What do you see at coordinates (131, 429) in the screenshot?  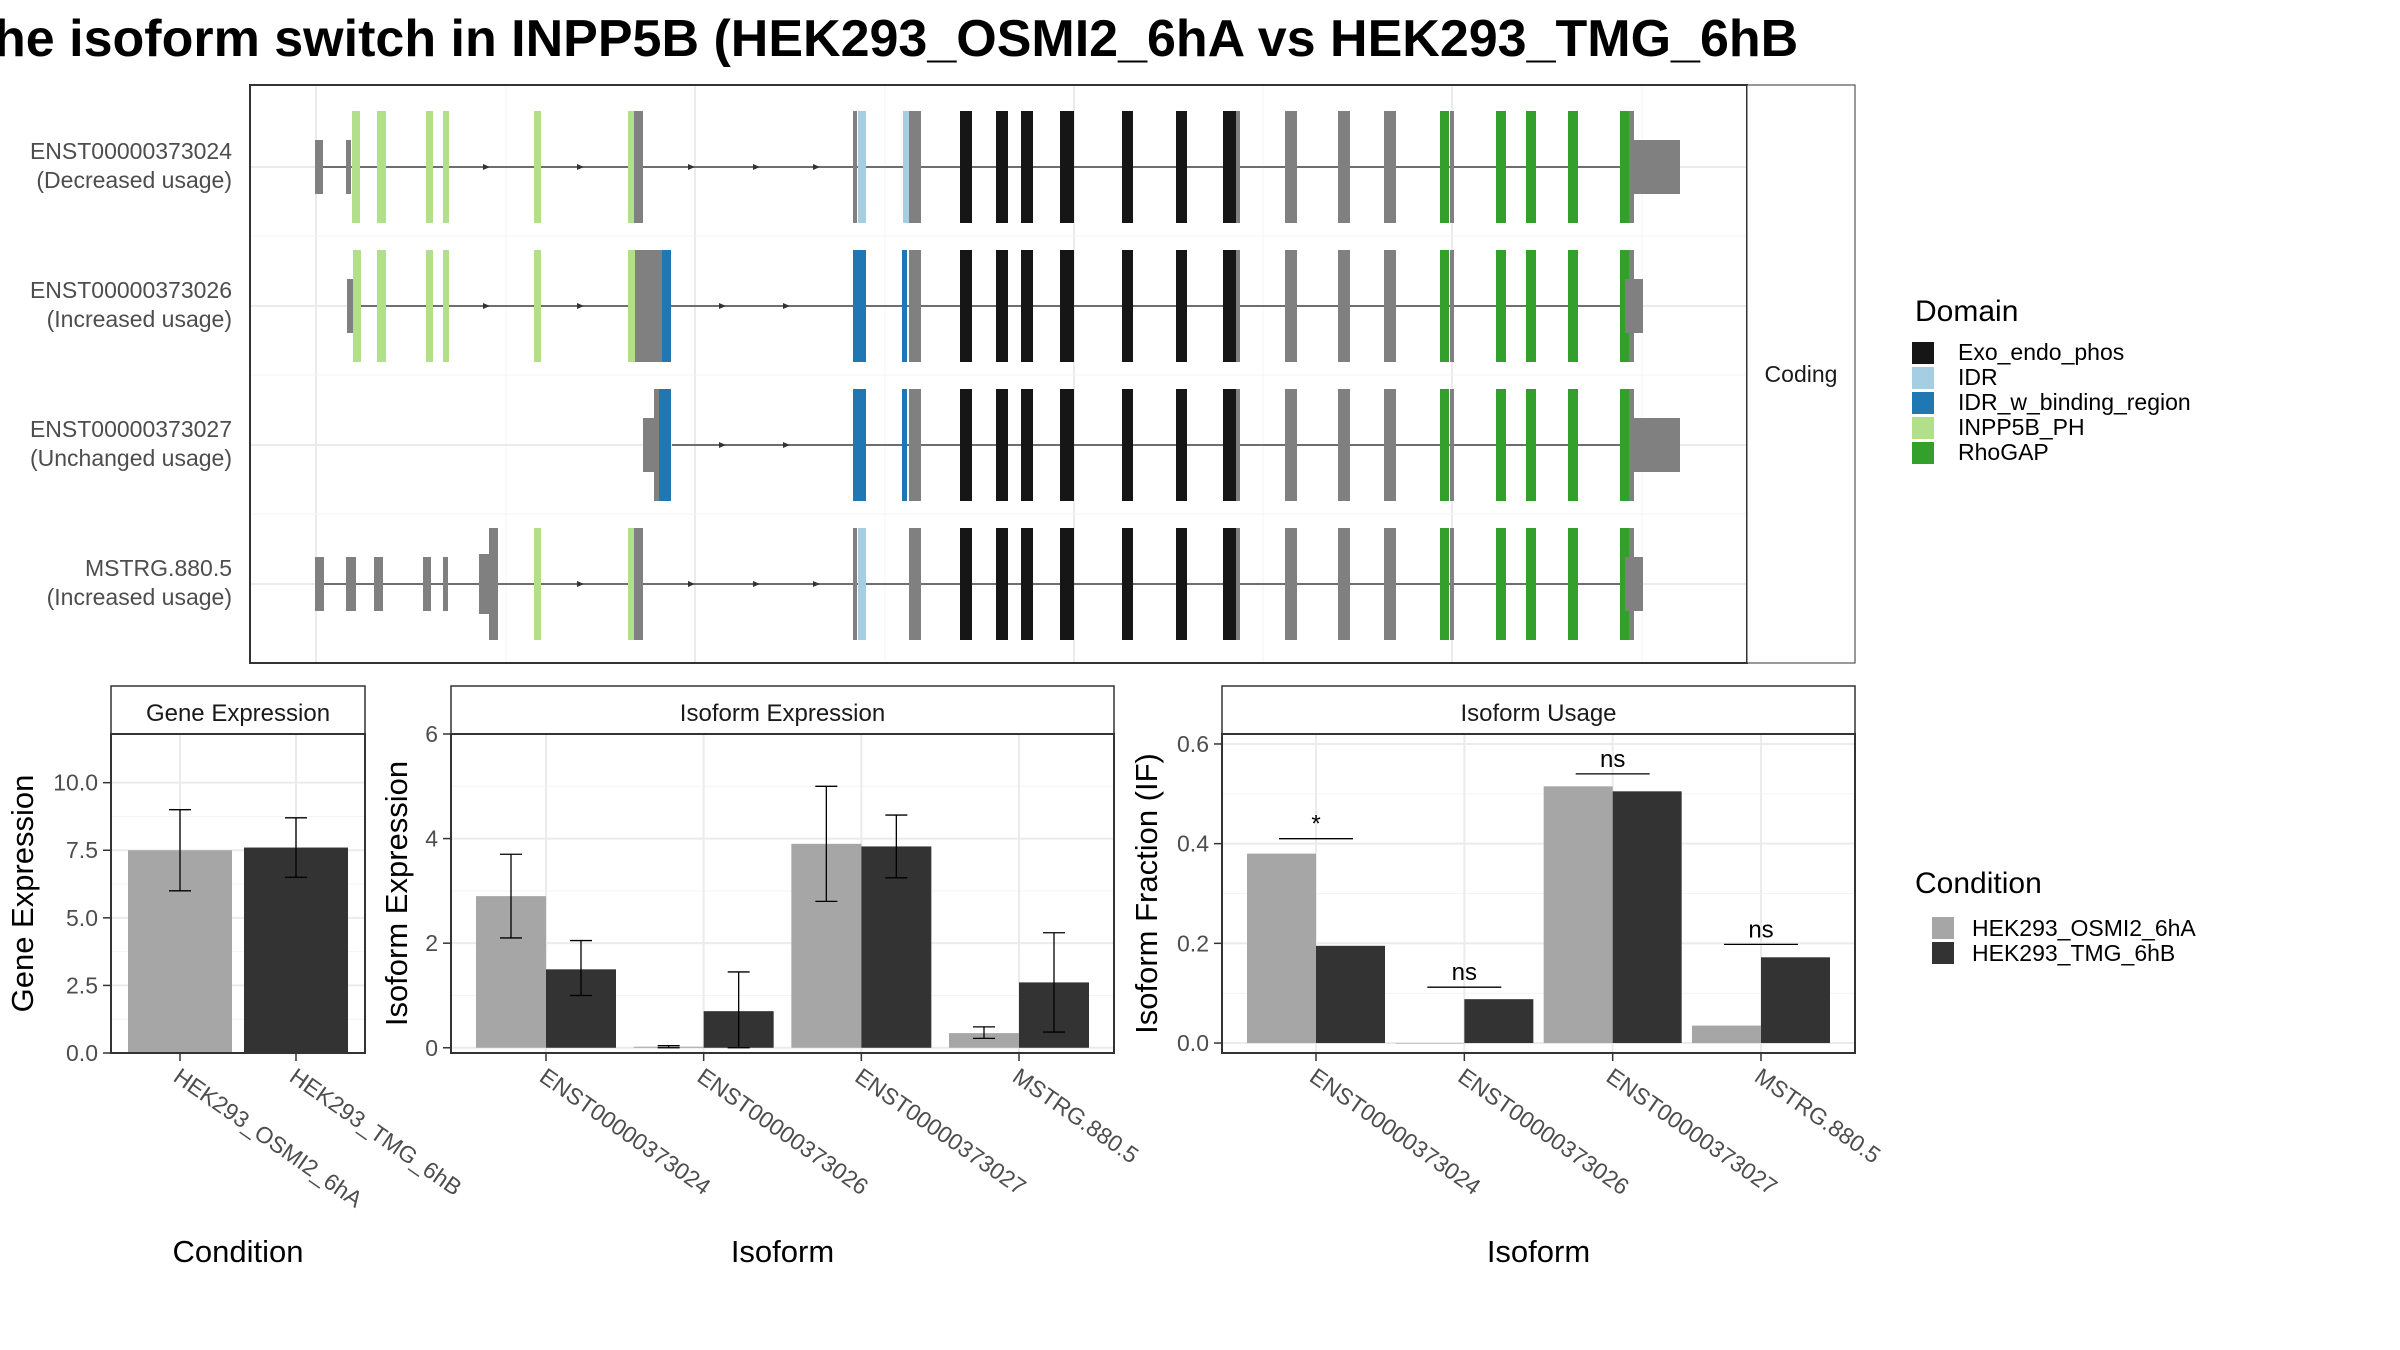 I see `transcript-id-label: ENST00000373027` at bounding box center [131, 429].